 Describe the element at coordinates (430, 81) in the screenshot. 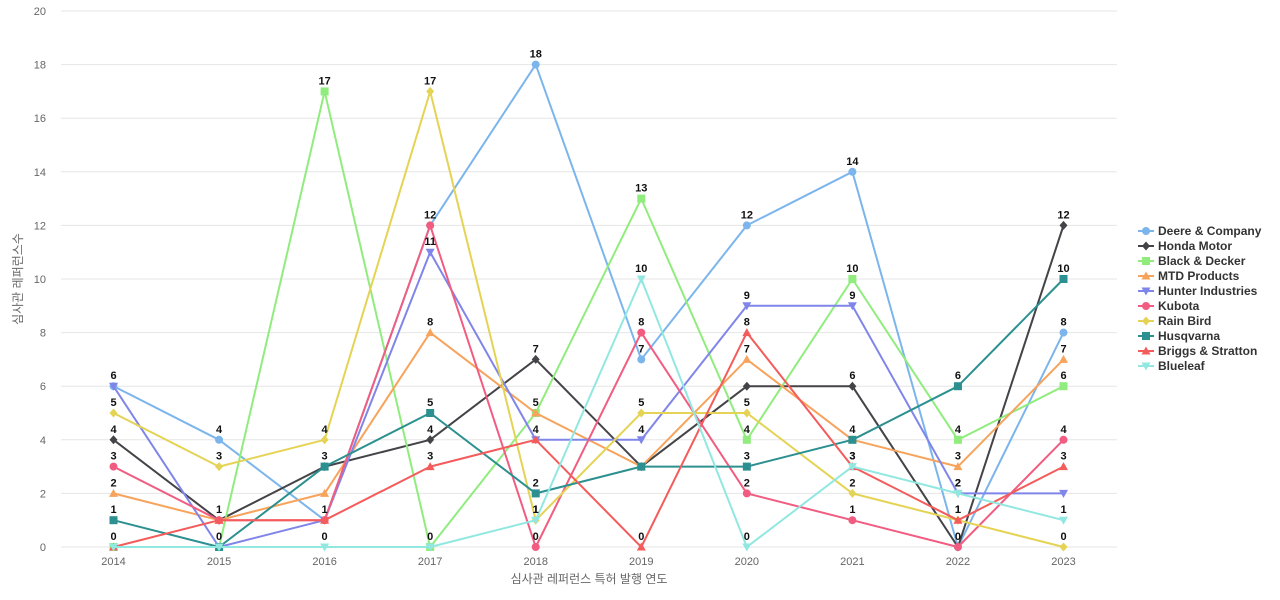

I see `data-label: 17` at that location.